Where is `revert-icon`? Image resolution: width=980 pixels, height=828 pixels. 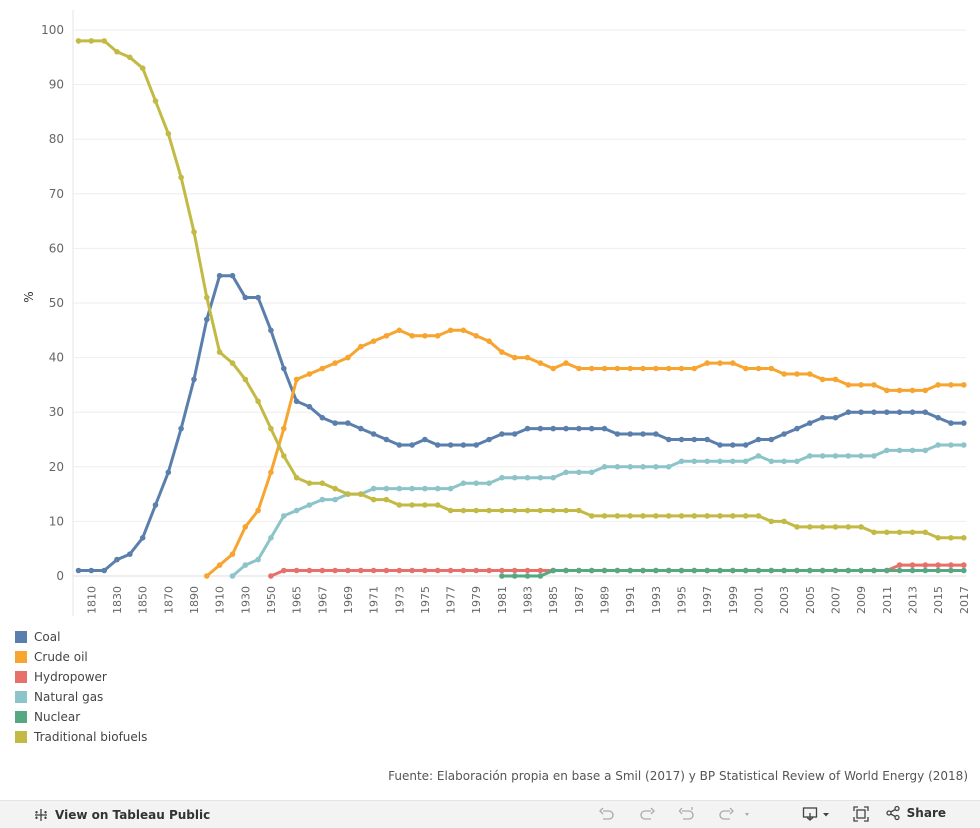 revert-icon is located at coordinates (687, 814).